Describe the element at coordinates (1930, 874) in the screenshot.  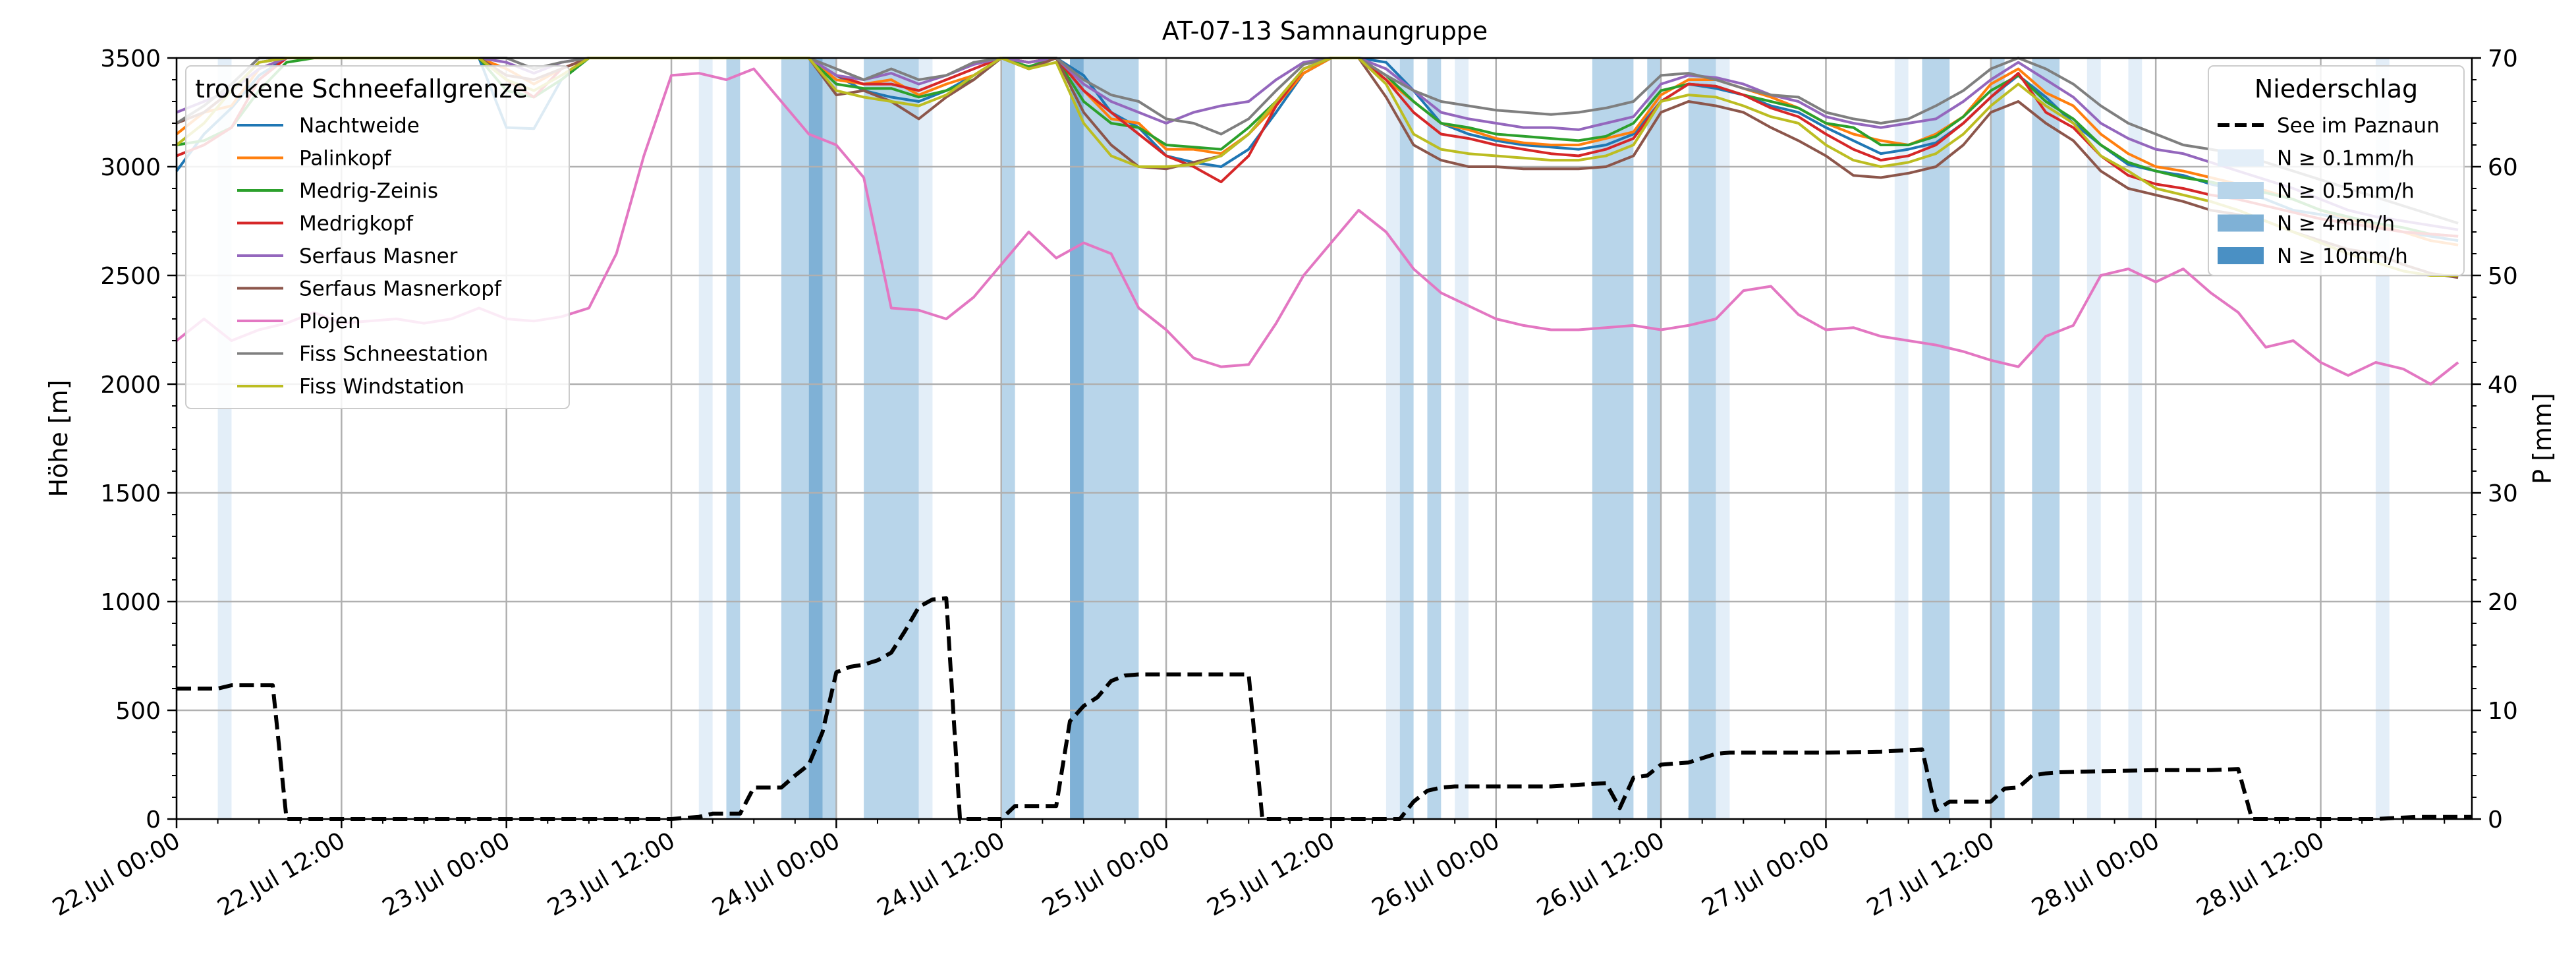
I see `x-tick-label-11: 27.Jul 12:00` at that location.